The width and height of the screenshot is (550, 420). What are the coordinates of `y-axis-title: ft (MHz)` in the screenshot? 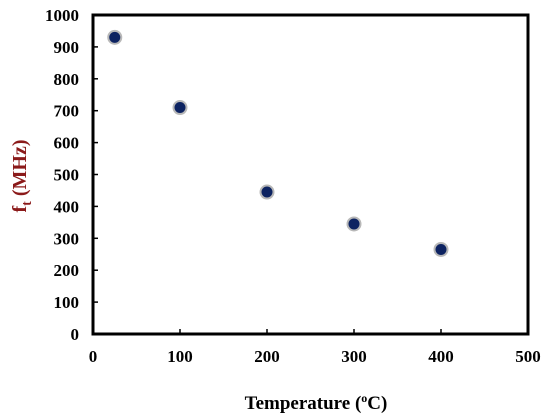 It's located at (22, 176).